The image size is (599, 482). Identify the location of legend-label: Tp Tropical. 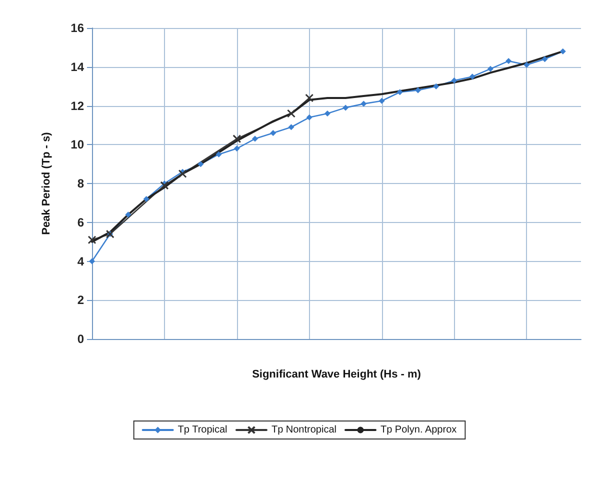
(203, 430).